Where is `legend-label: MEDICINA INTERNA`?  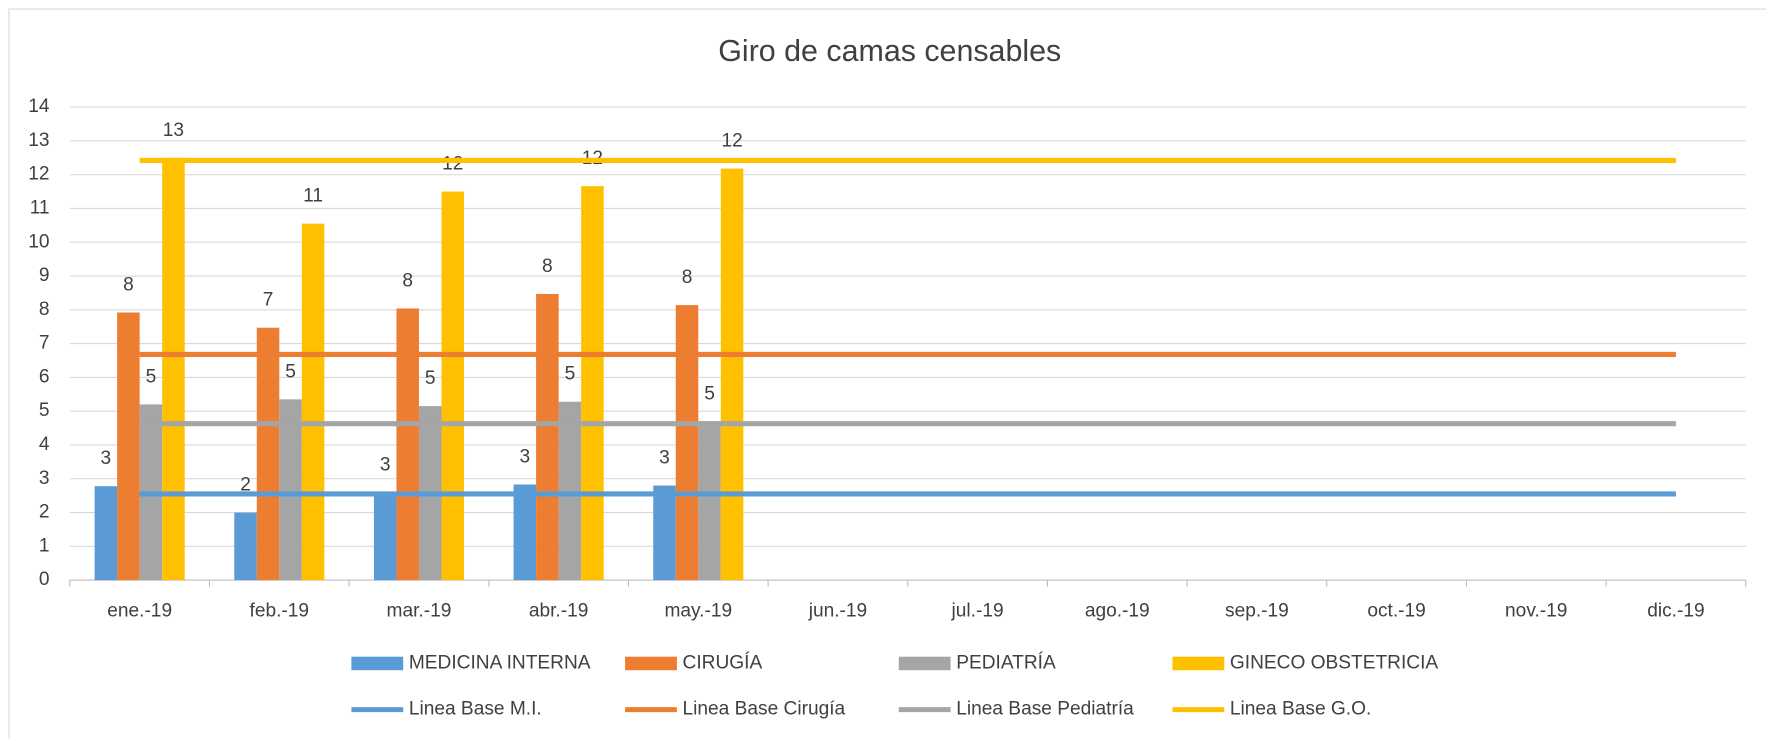 legend-label: MEDICINA INTERNA is located at coordinates (500, 663).